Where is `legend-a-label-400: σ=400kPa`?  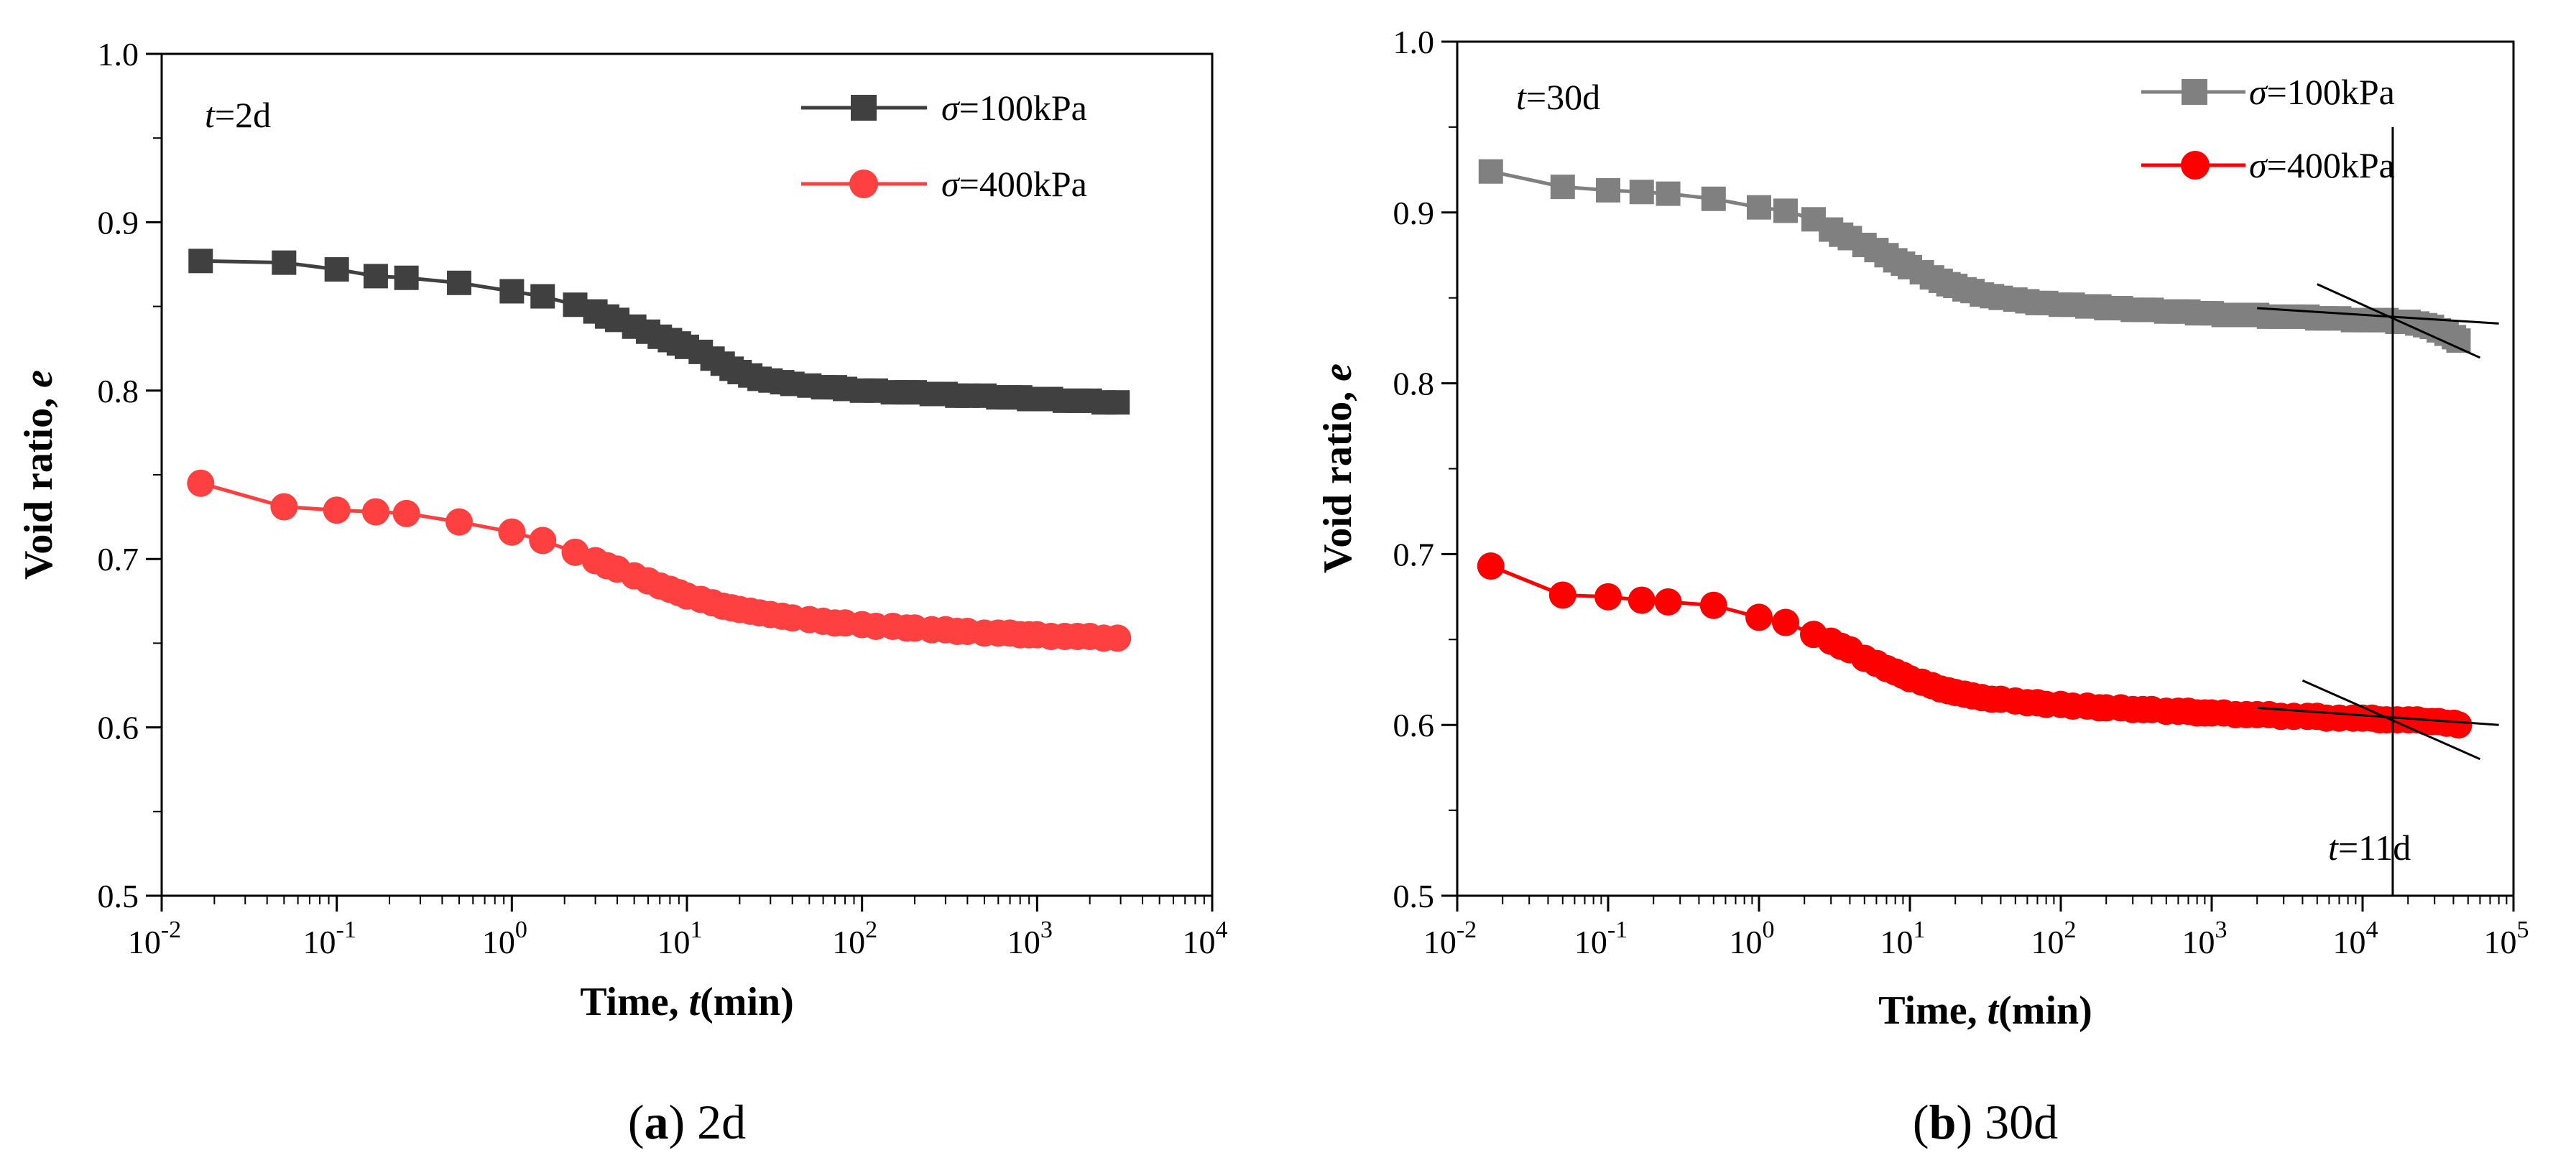
legend-a-label-400: σ=400kPa is located at coordinates (1014, 184).